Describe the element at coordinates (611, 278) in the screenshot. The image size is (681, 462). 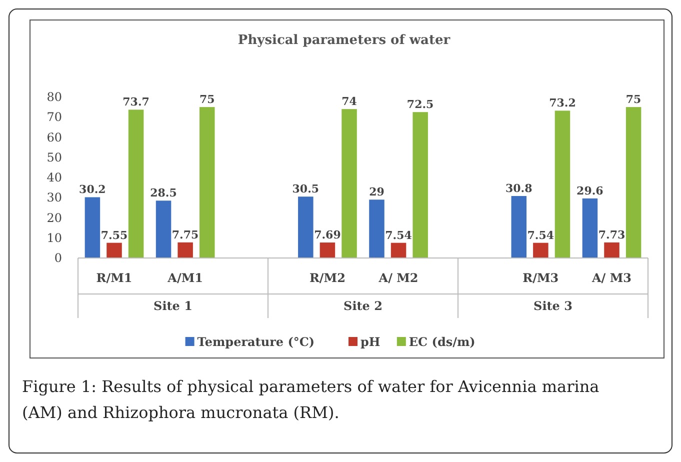
I see `x-tick-label: A/ M3` at that location.